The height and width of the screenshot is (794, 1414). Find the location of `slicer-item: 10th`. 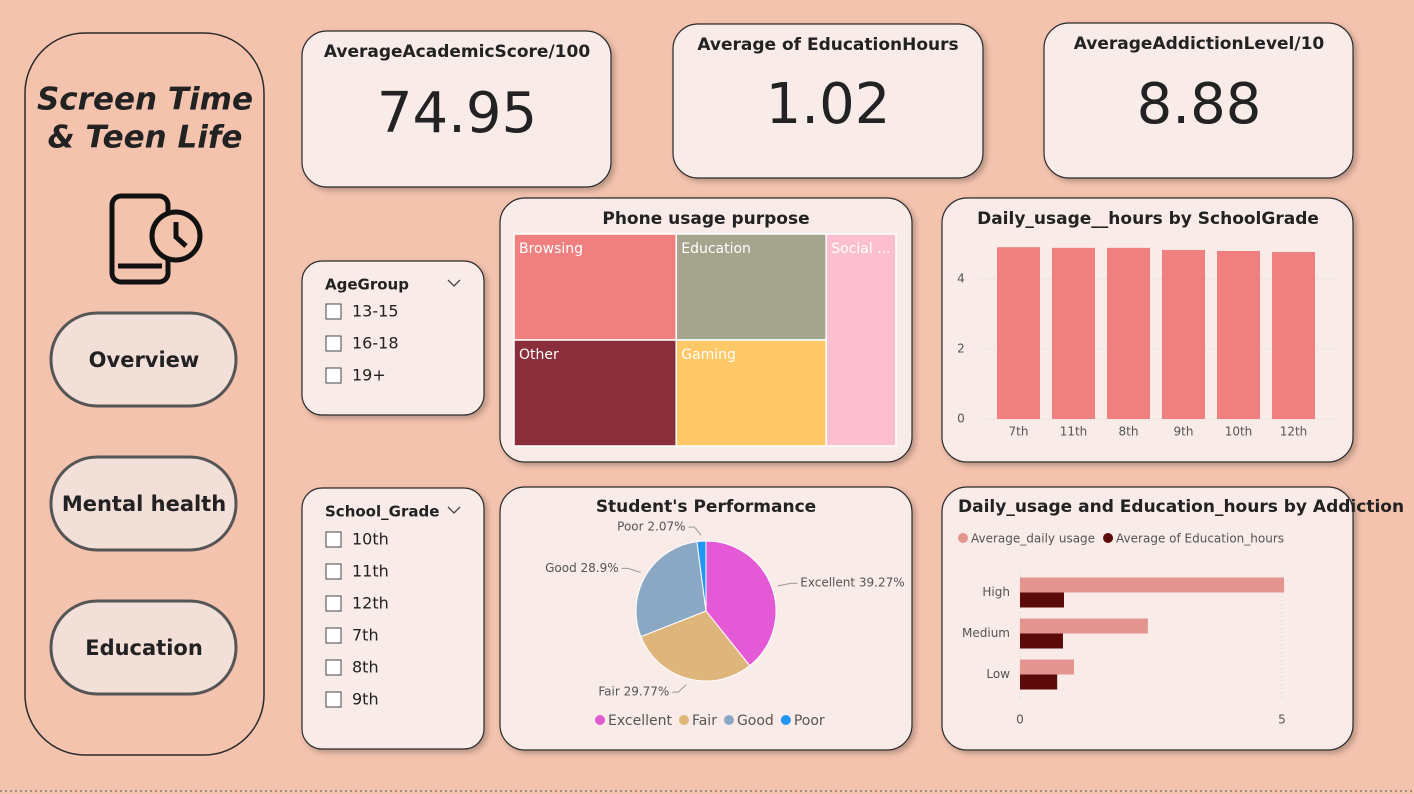

slicer-item: 10th is located at coordinates (370, 539).